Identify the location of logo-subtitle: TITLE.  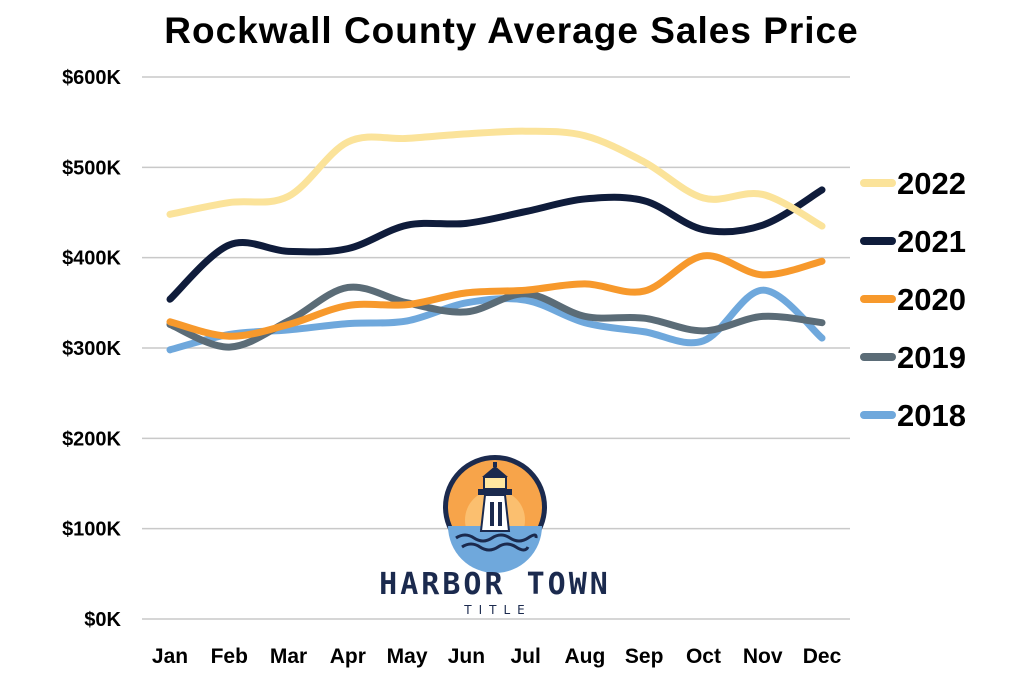
(497, 610).